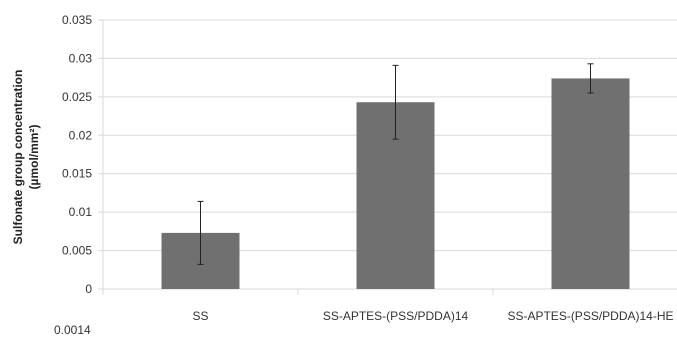  What do you see at coordinates (77, 251) in the screenshot?
I see `y-tick-label: 0.005` at bounding box center [77, 251].